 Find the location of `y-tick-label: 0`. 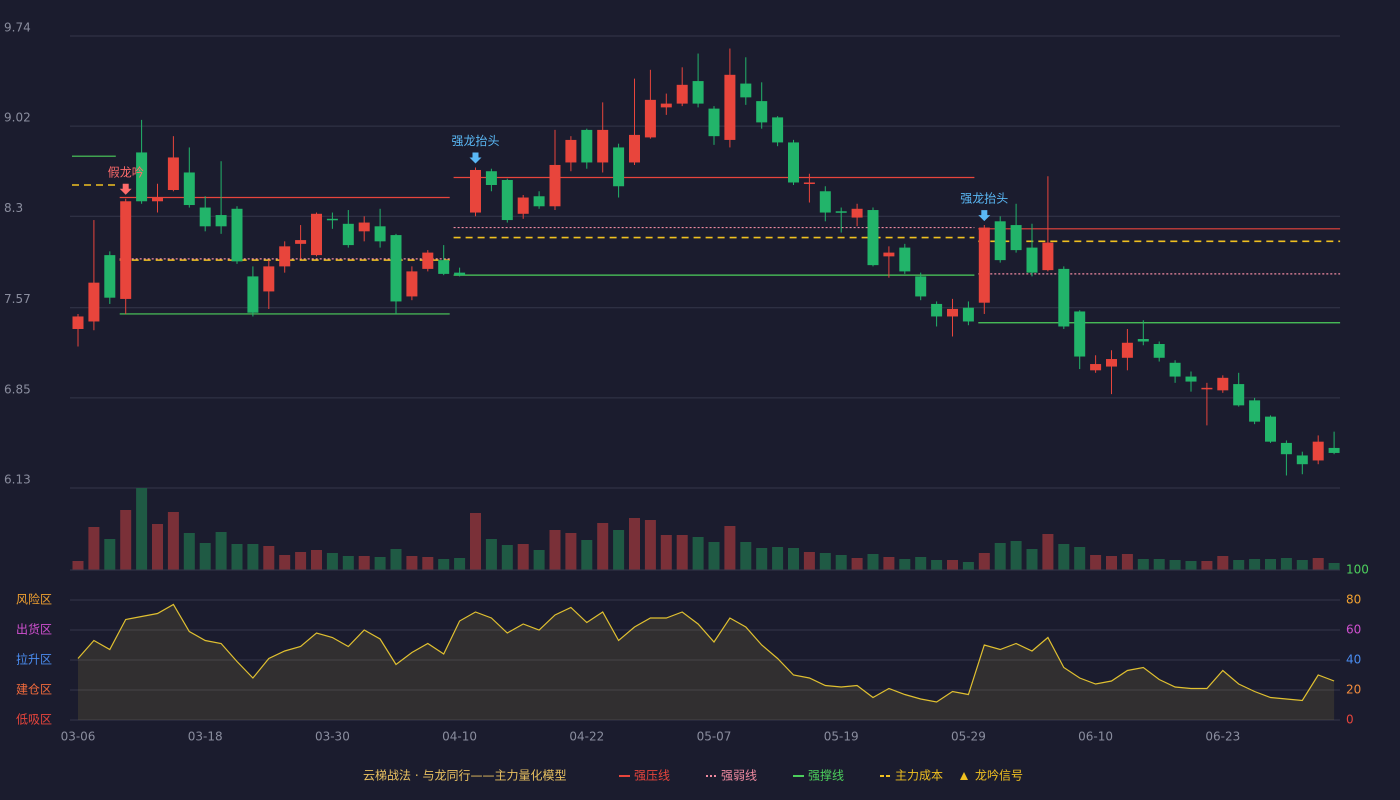

y-tick-label: 0 is located at coordinates (1350, 720).